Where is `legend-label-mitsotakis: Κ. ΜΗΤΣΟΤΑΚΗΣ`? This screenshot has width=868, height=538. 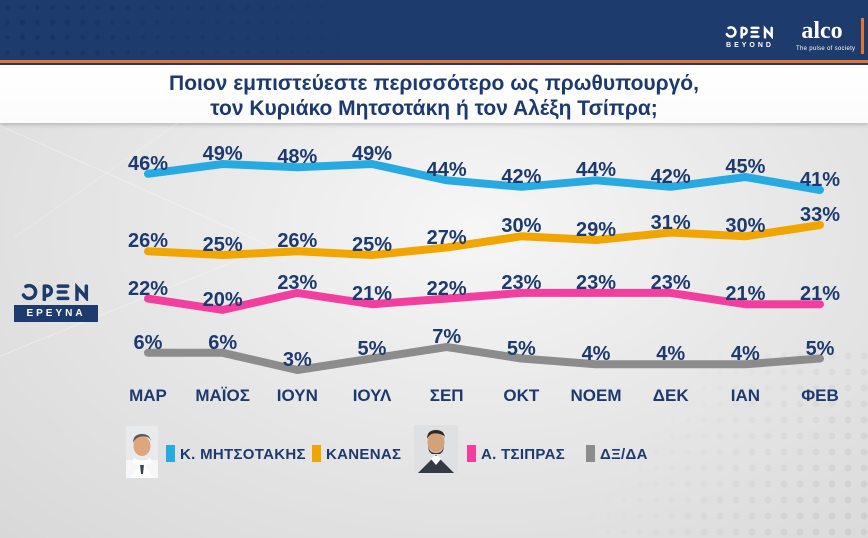
legend-label-mitsotakis: Κ. ΜΗΤΣΟΤΑΚΗΣ is located at coordinates (243, 454).